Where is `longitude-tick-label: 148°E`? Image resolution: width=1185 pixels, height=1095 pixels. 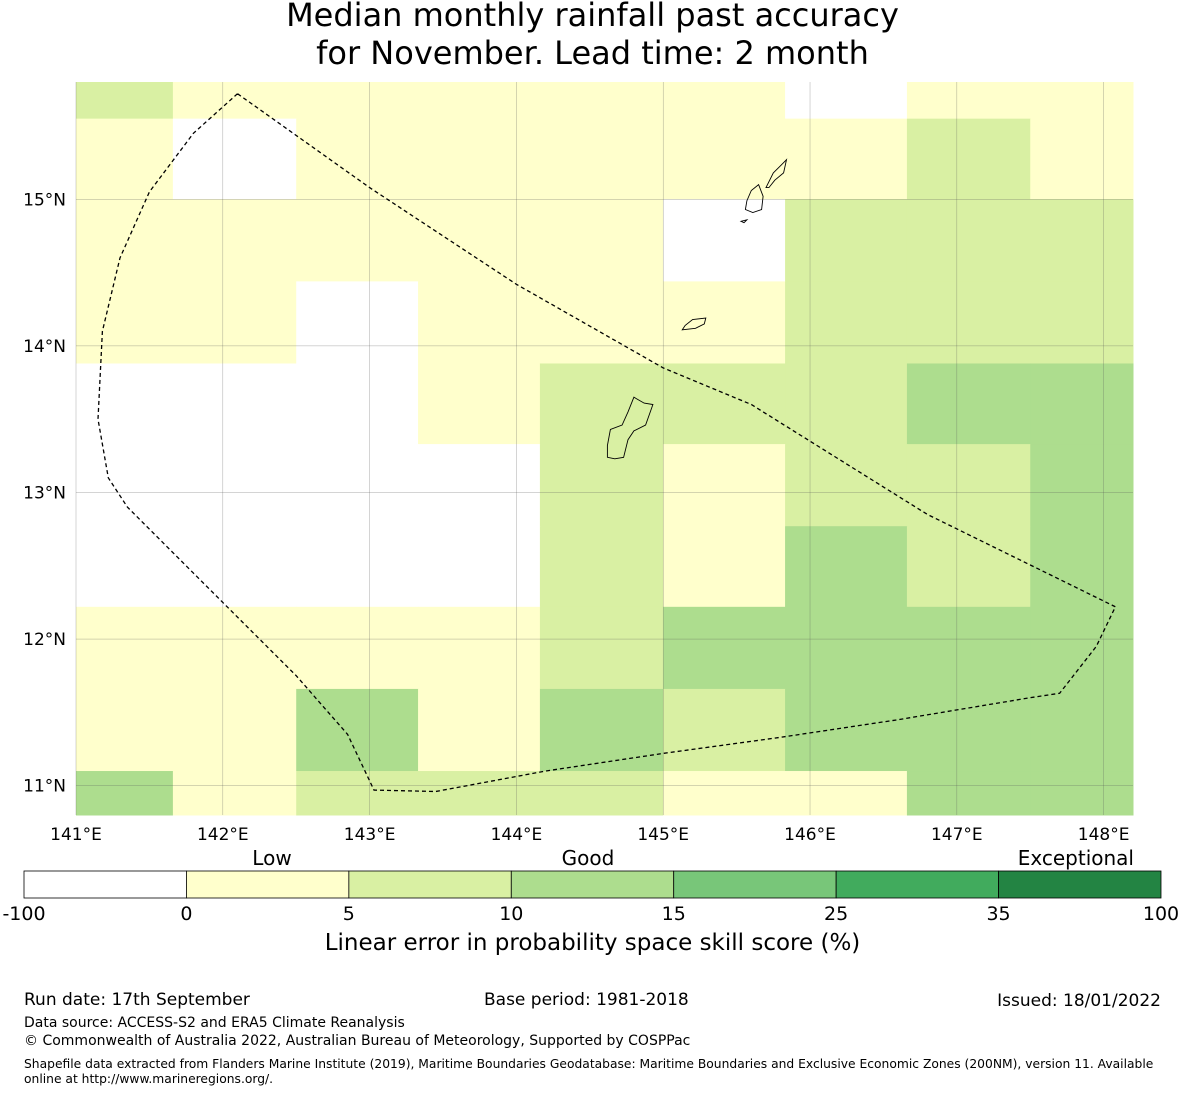 longitude-tick-label: 148°E is located at coordinates (1104, 835).